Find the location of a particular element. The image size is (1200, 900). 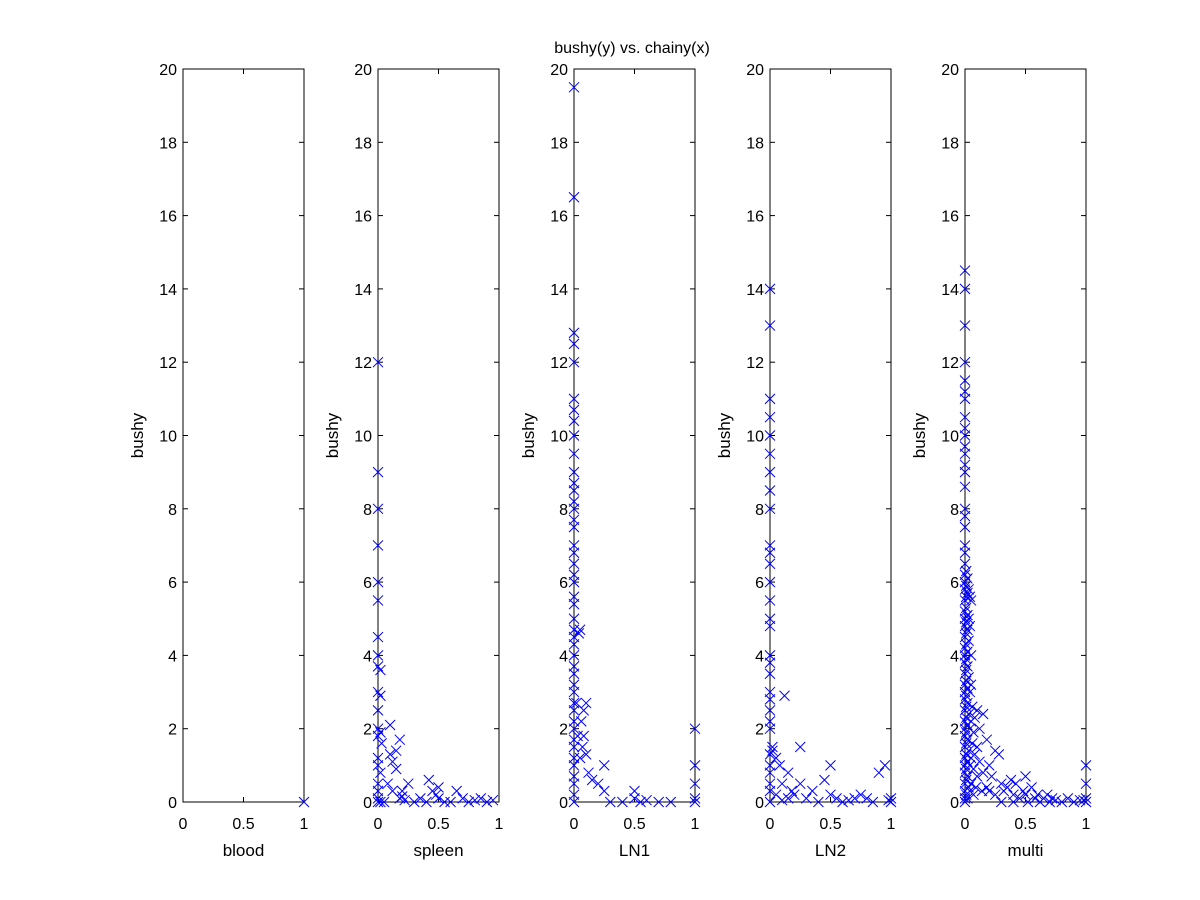

y-tick-label: 6 is located at coordinates (367, 583).